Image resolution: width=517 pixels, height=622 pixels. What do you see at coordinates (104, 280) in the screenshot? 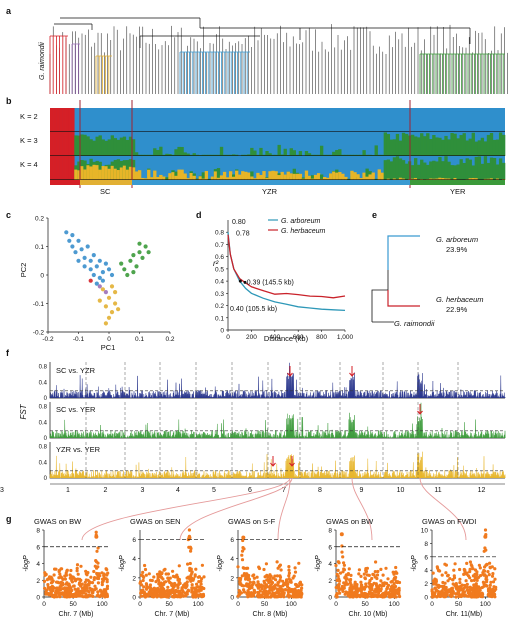
I see `pca-scatter: -0.2 -0.1 0 0.1 0.2 -0.2 -0.1 0 0.1 0.2` at bounding box center [104, 280].